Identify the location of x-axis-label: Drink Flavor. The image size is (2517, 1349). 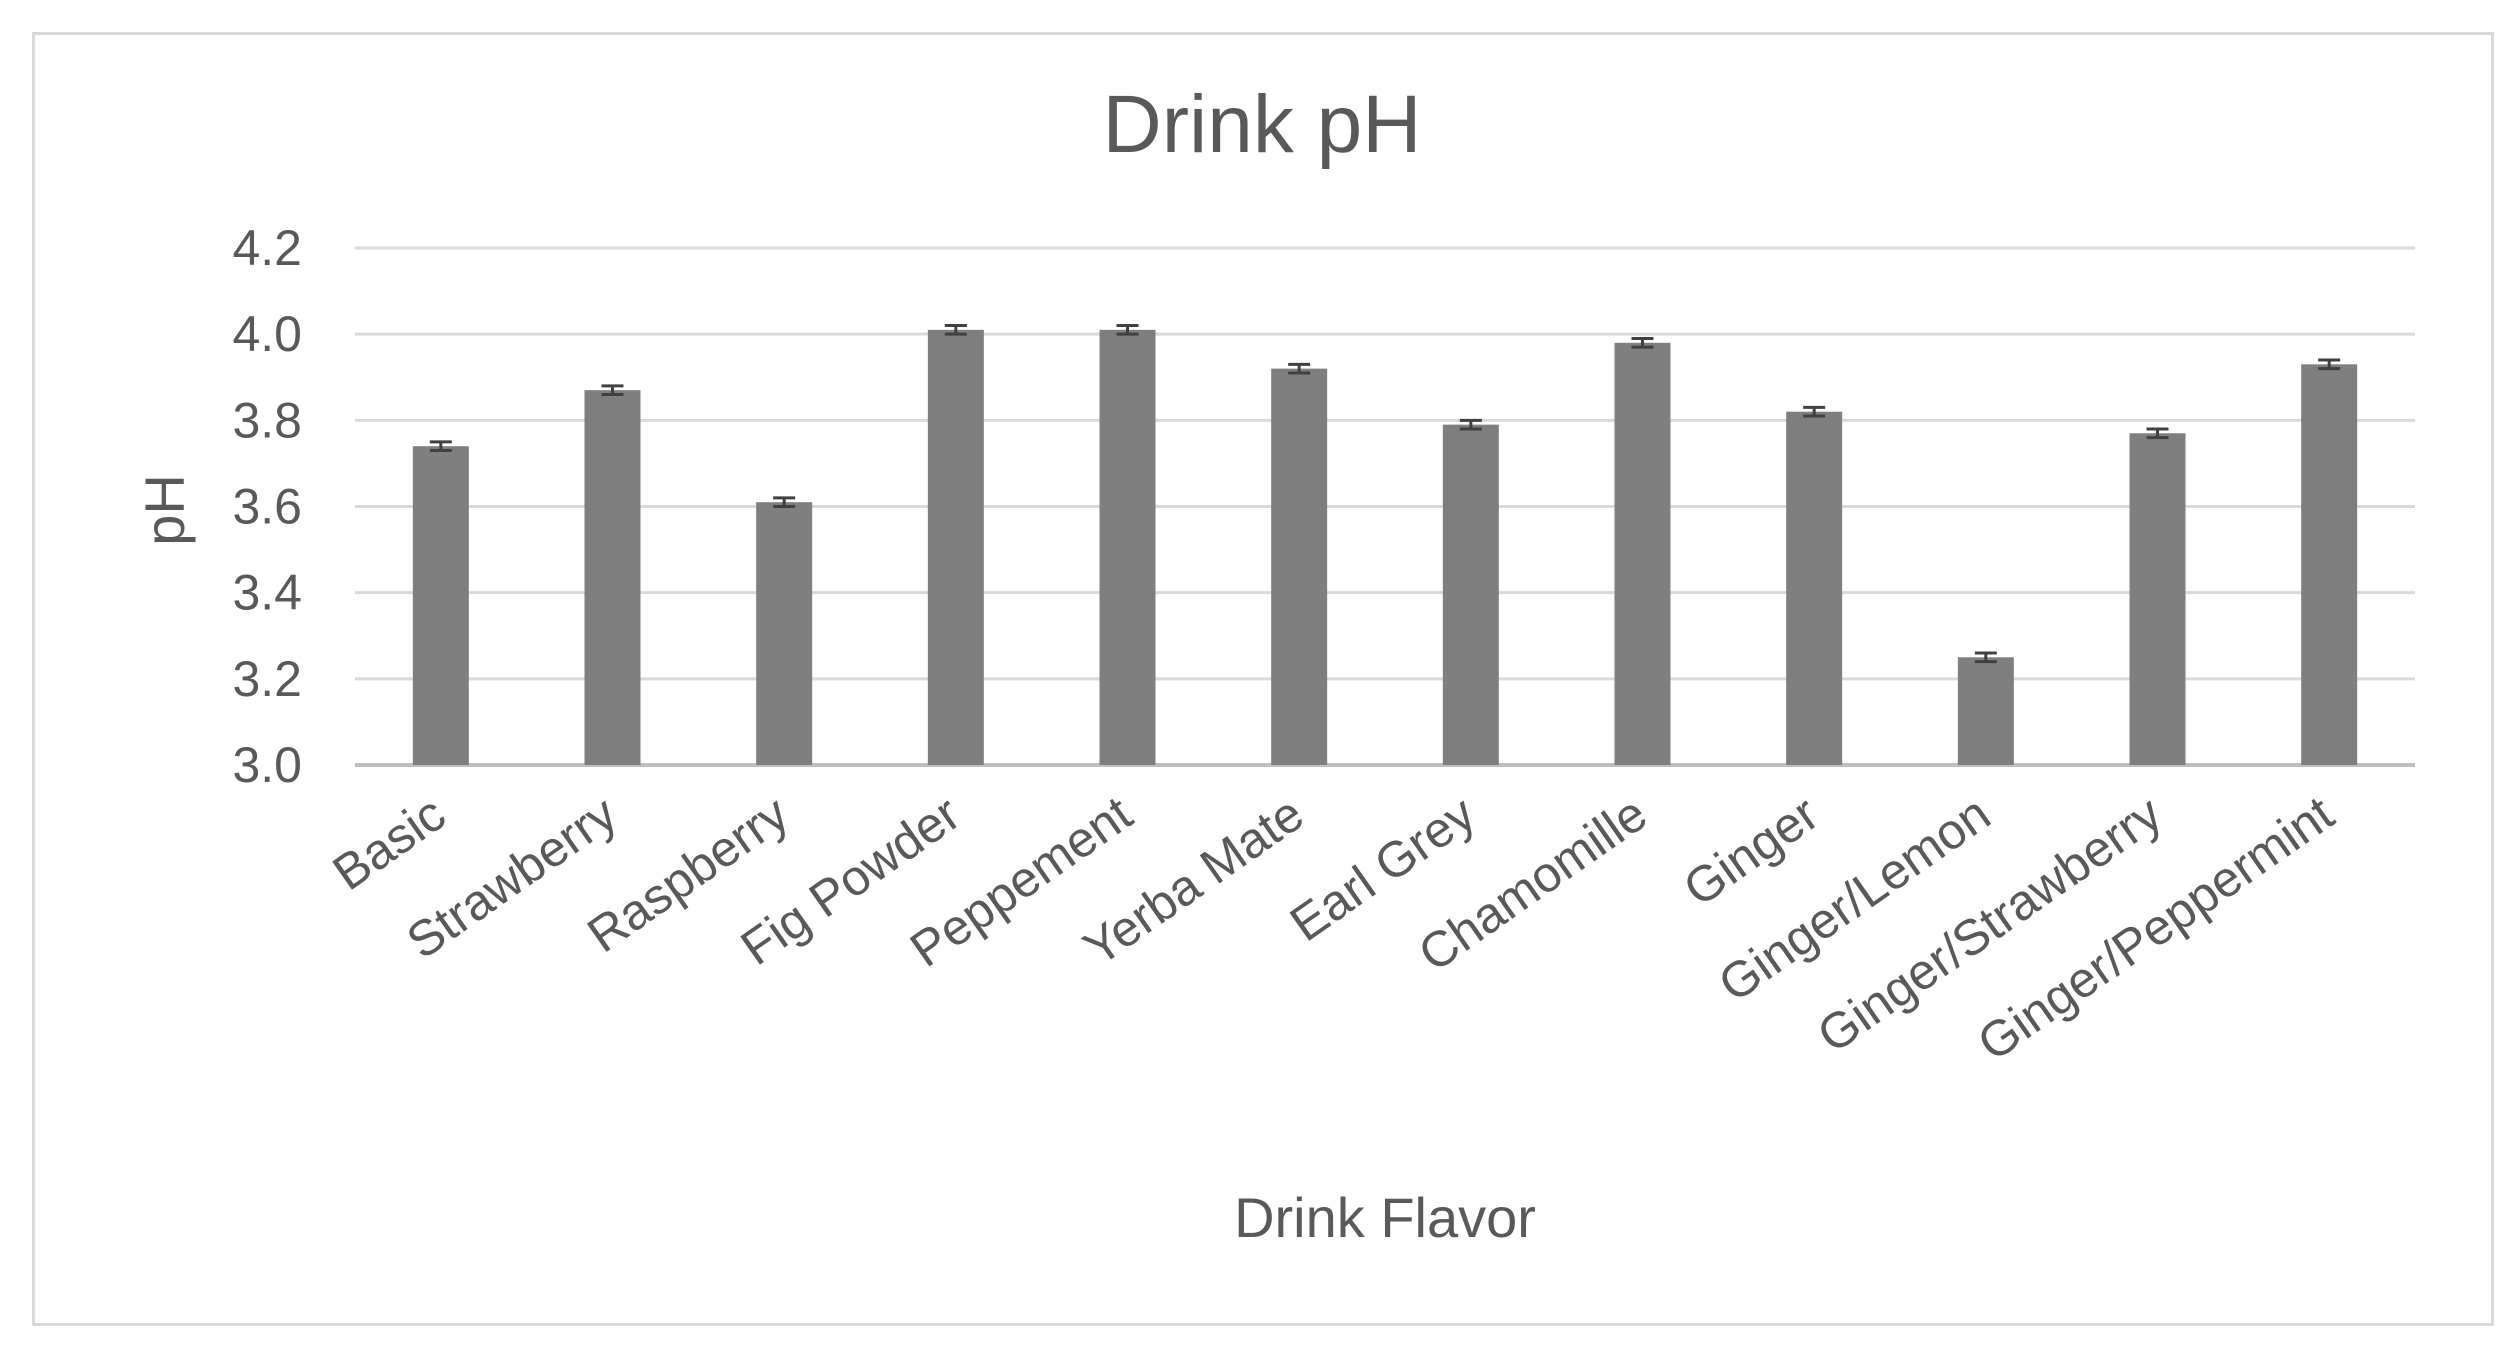
(1385, 1217).